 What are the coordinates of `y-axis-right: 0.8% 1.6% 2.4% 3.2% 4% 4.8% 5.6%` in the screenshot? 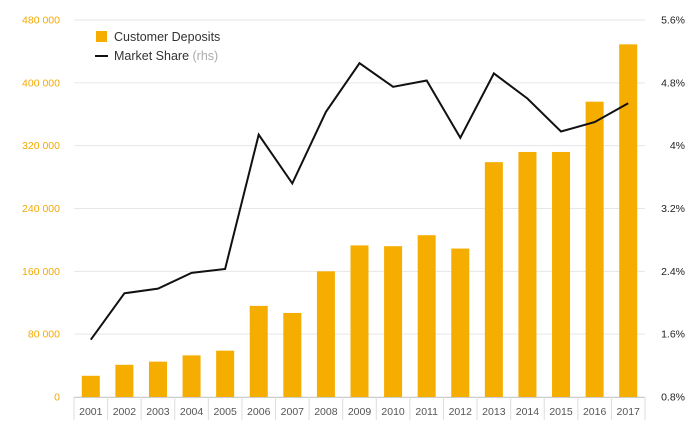 It's located at (673, 209).